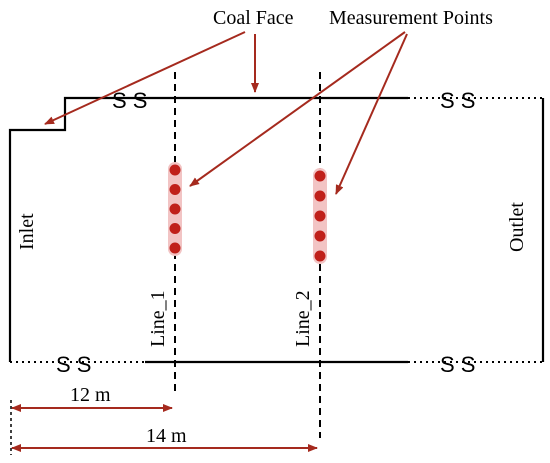 Image resolution: width=550 pixels, height=463 pixels. What do you see at coordinates (145, 78) in the screenshot?
I see `arrow-coal-face-to-step` at bounding box center [145, 78].